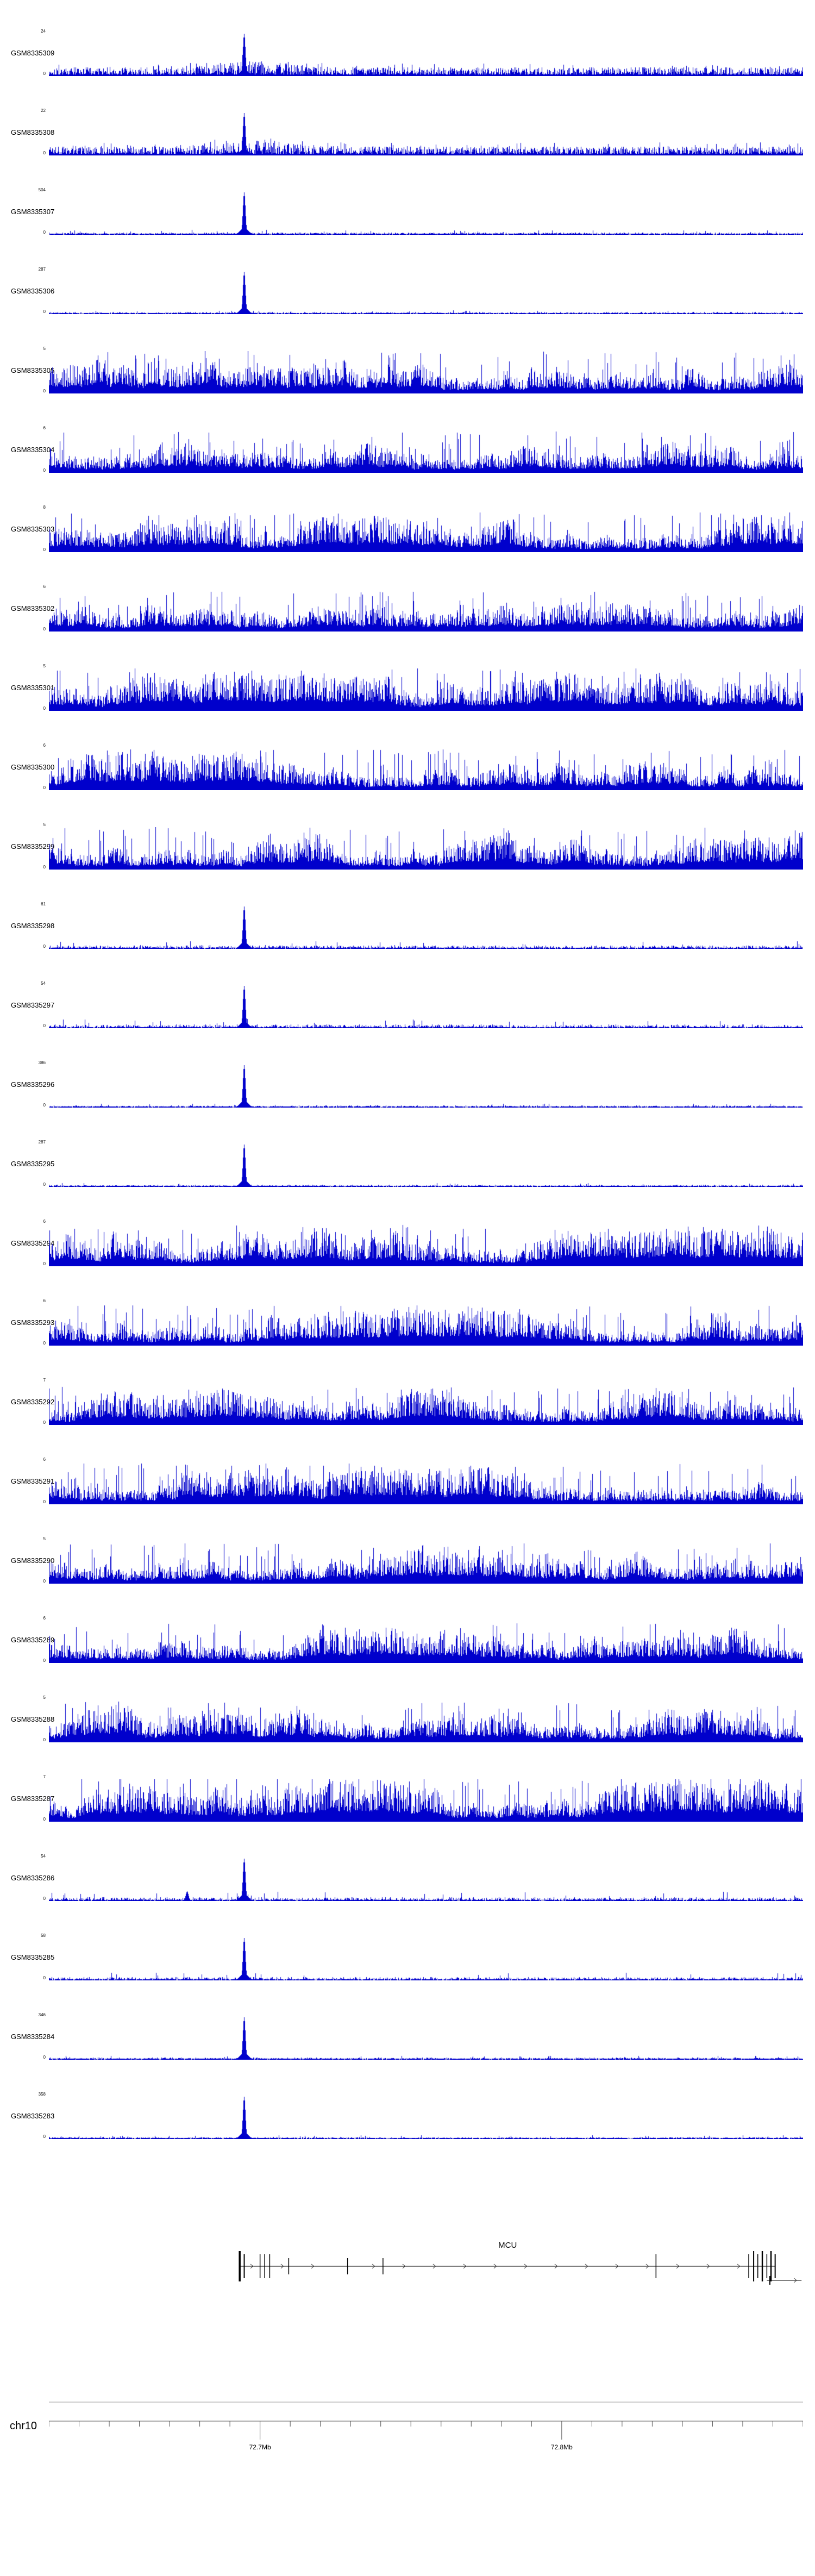 The width and height of the screenshot is (815, 2576). I want to click on ruler-tick-label: 72.8Mb, so click(562, 2447).